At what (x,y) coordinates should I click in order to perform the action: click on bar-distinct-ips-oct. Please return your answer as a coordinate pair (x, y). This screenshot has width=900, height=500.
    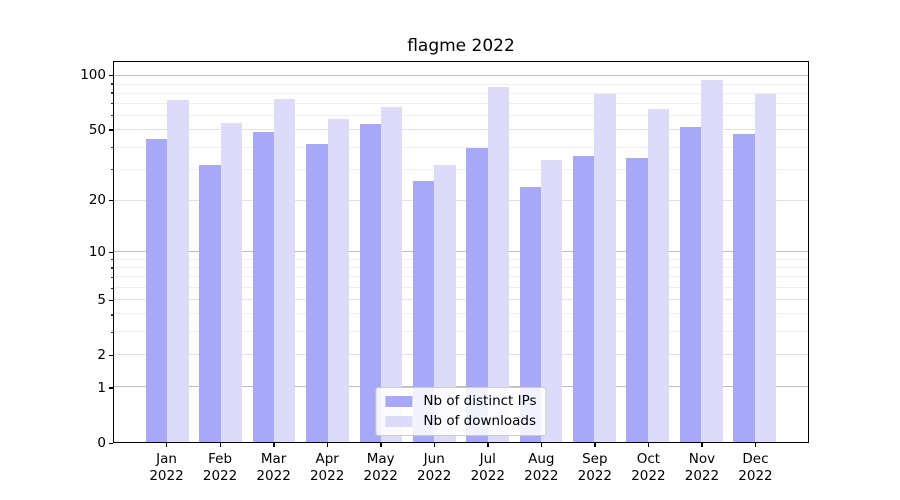
    Looking at the image, I should click on (637, 300).